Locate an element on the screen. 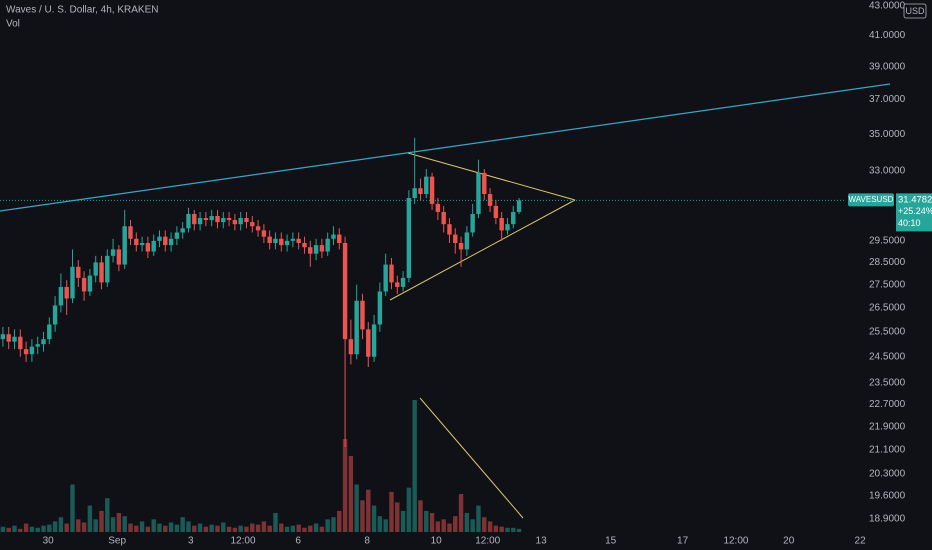 The image size is (932, 550). x-tick-label: 10 is located at coordinates (437, 541).